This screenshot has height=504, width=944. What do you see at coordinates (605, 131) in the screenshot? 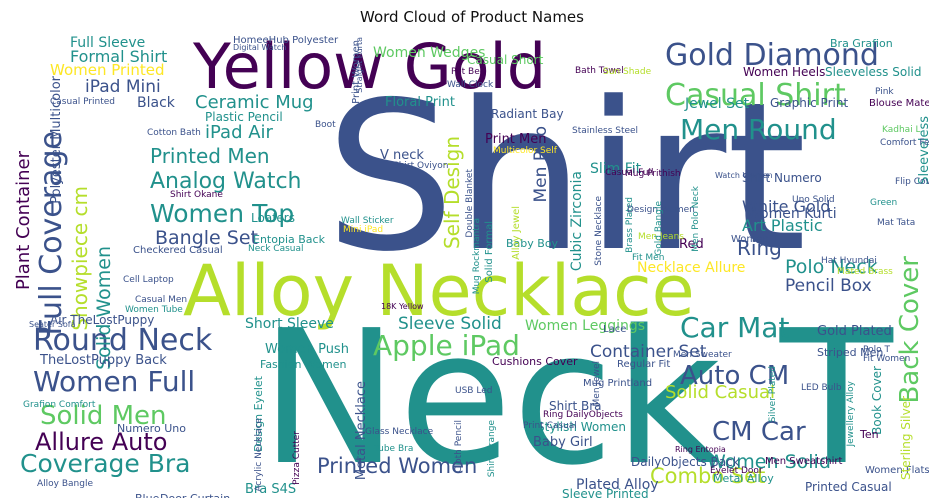
I see `word-stainless-steel: Stainless Steel` at bounding box center [605, 131].